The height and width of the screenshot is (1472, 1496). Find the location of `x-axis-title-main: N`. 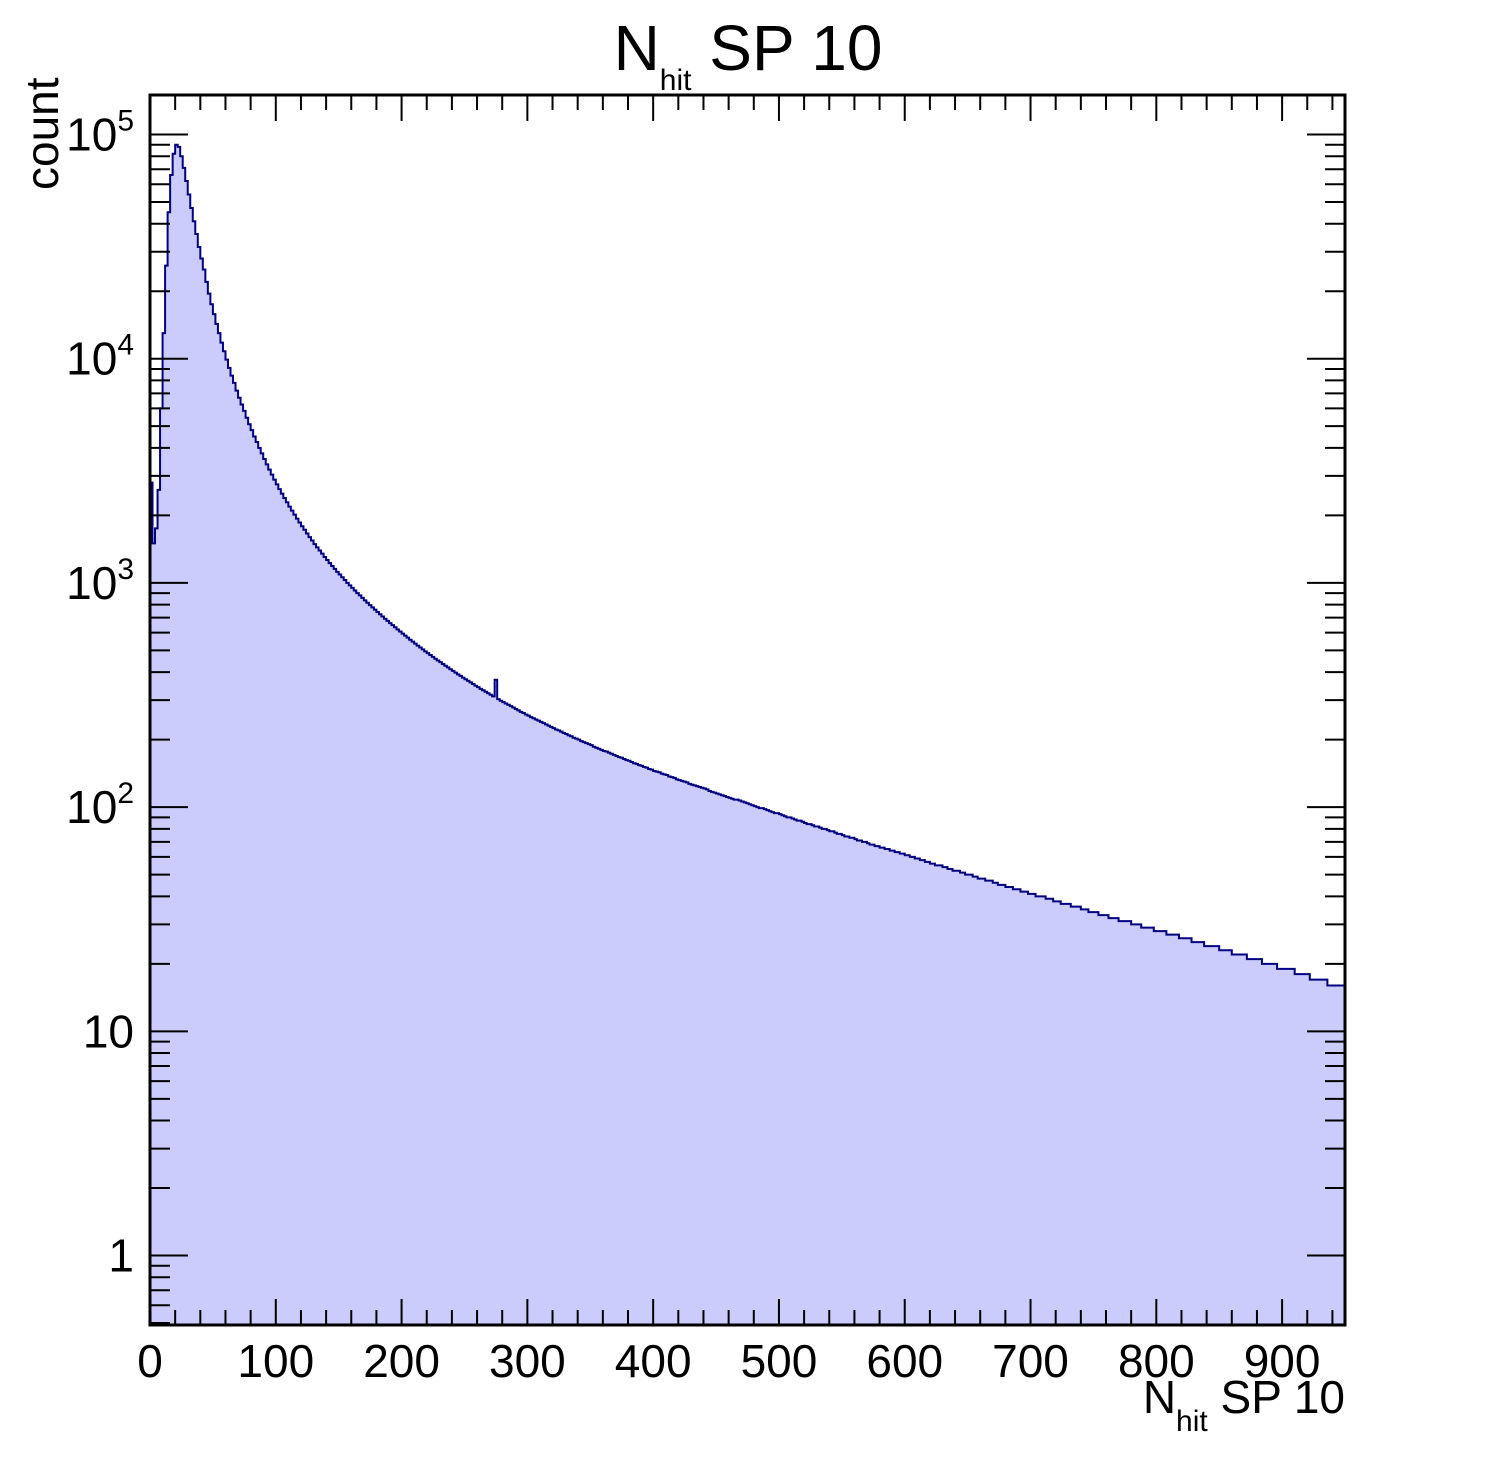

x-axis-title-main: N is located at coordinates (1159, 1397).